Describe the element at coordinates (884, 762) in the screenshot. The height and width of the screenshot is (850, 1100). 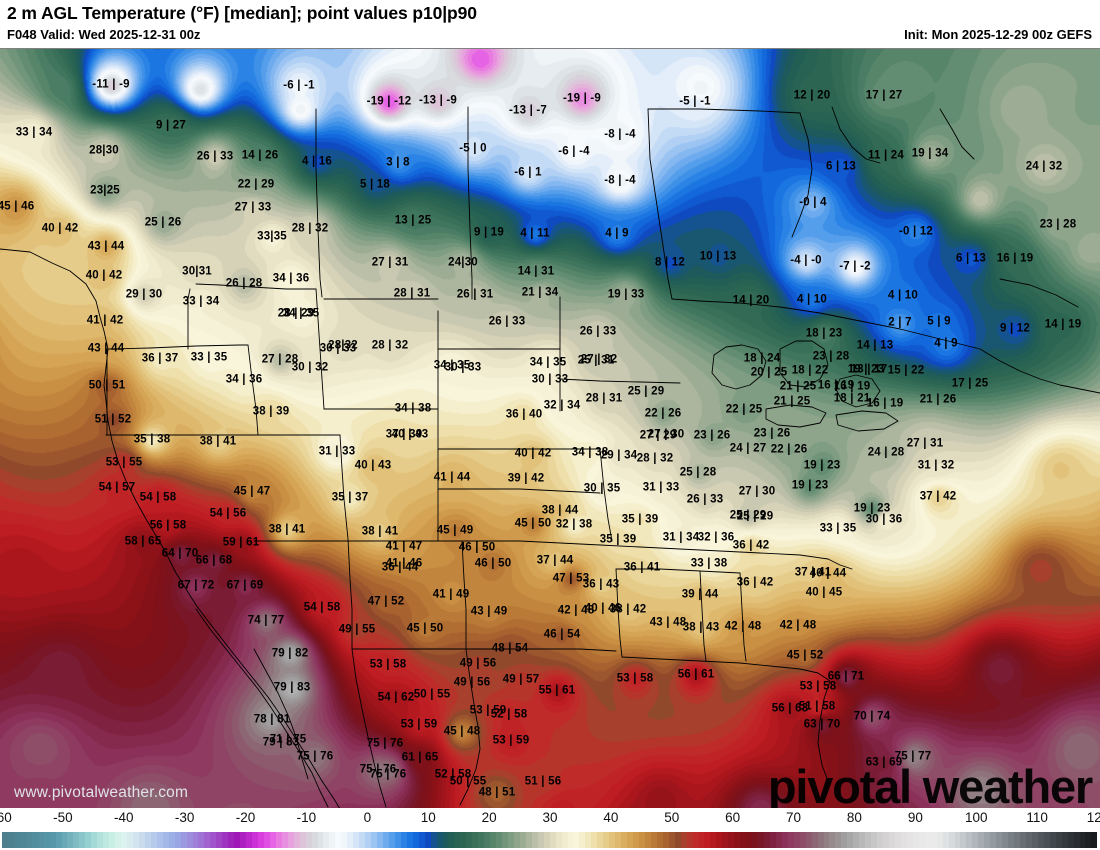
I see `map-point-value: 63 | 69` at that location.